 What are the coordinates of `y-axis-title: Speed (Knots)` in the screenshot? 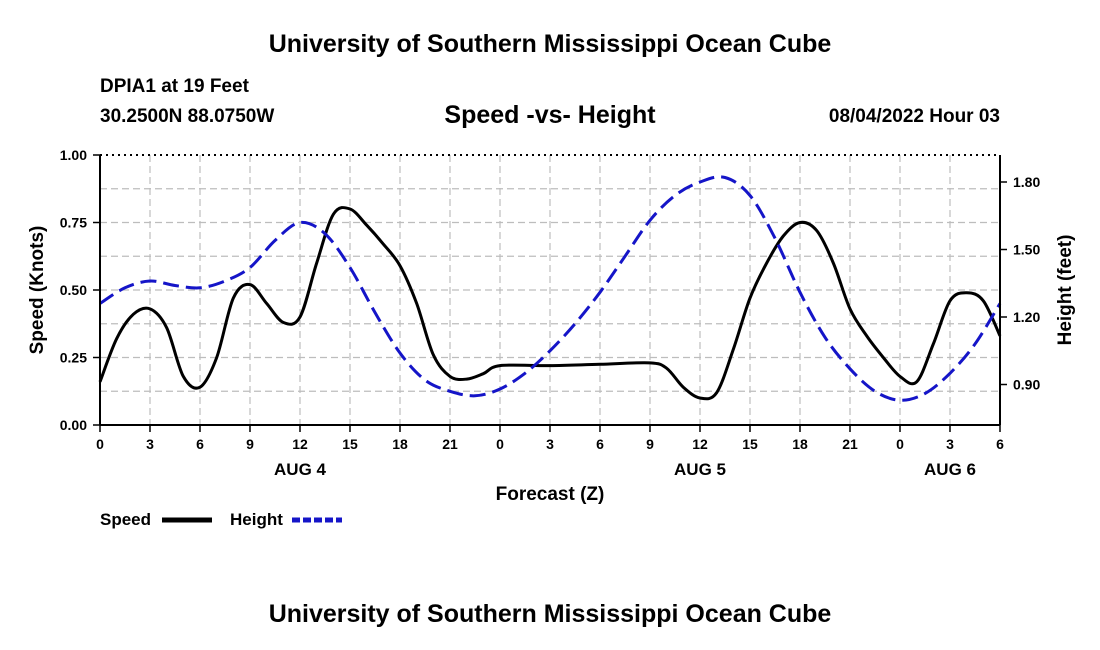 It's located at (37, 290).